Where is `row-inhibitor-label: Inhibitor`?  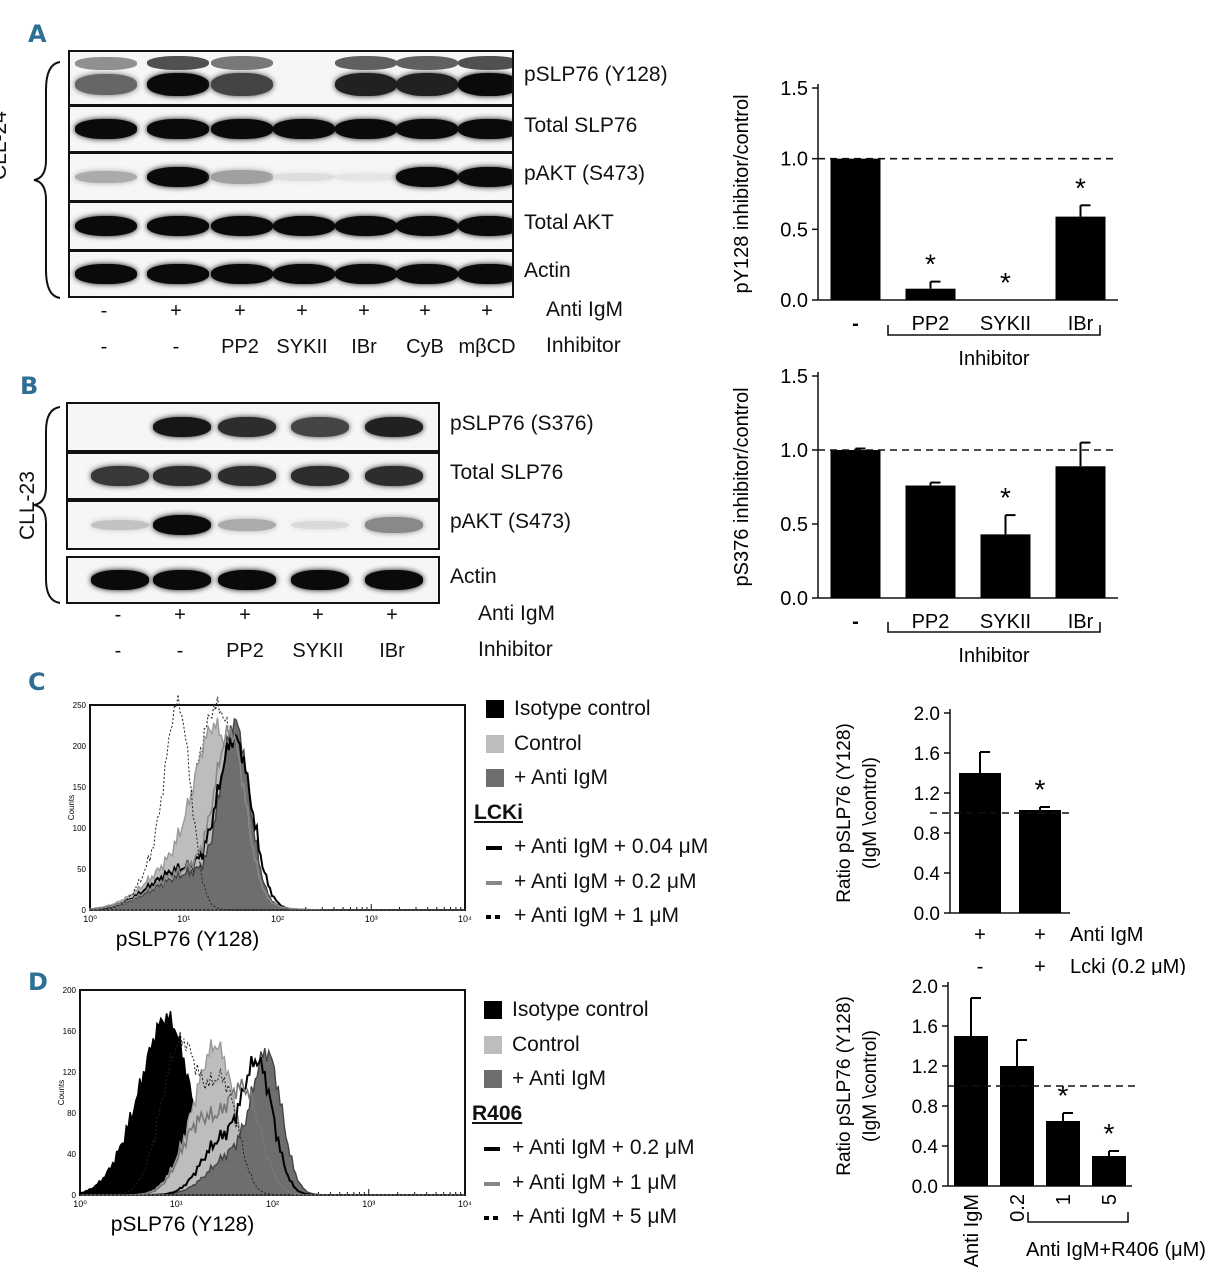
row-inhibitor-label: Inhibitor is located at coordinates (583, 345).